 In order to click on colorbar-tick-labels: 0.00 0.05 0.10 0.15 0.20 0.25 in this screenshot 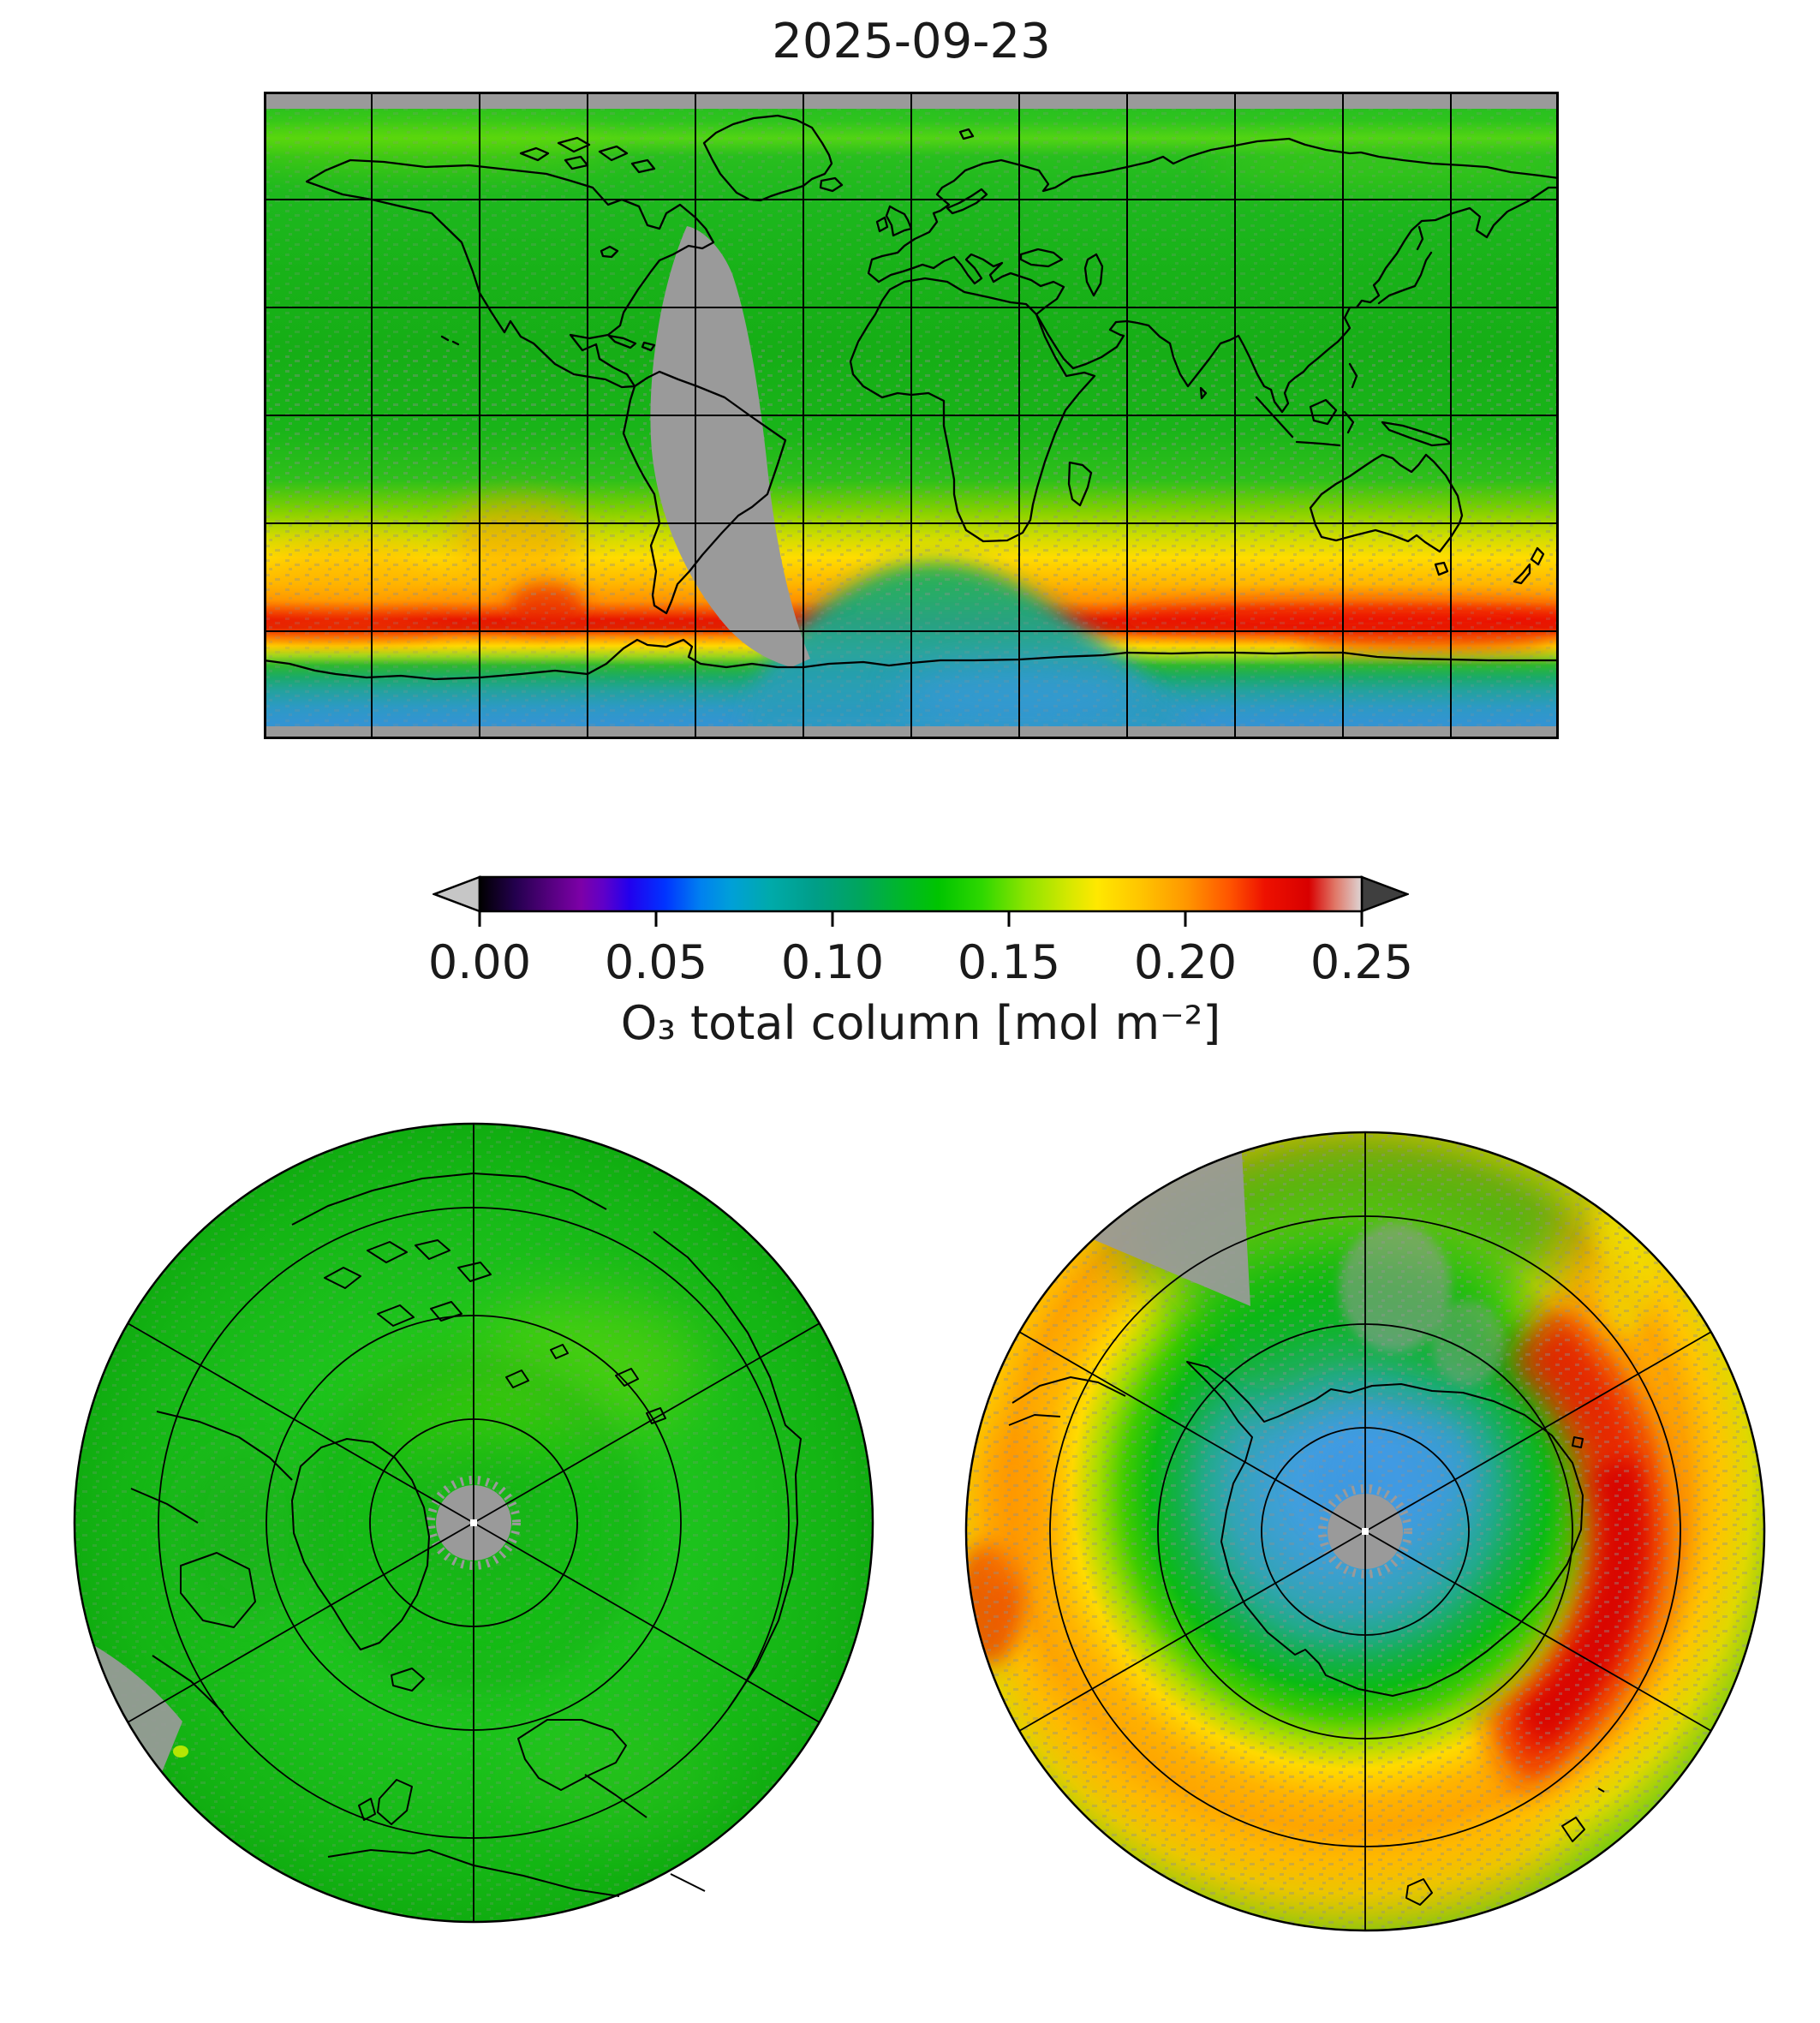, I will do `click(920, 962)`.